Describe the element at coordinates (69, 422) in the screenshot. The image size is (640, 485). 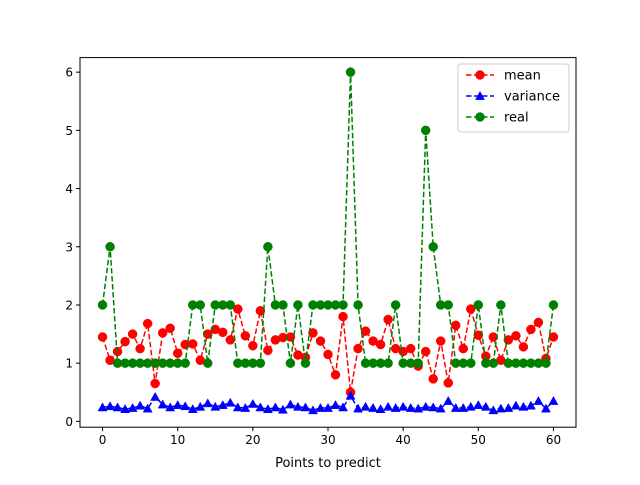
I see `y-tick-label: 0` at that location.